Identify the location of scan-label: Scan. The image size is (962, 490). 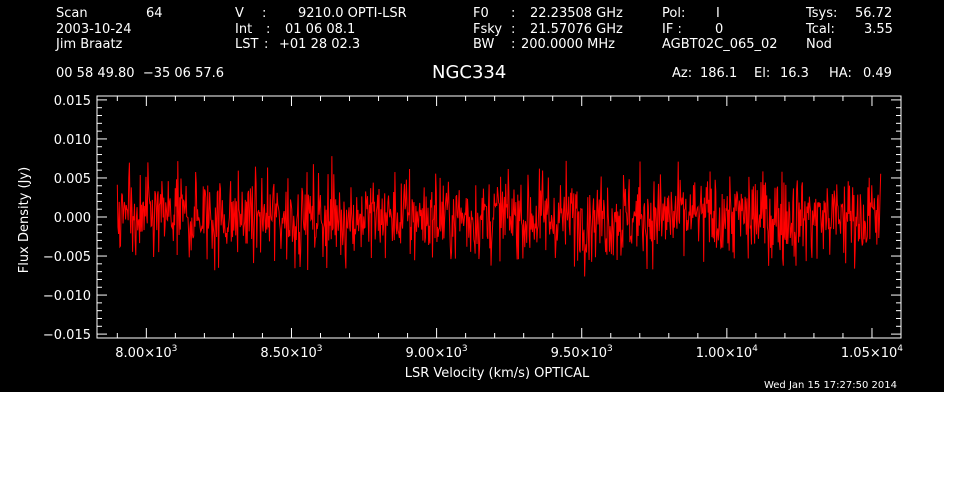
(72, 13).